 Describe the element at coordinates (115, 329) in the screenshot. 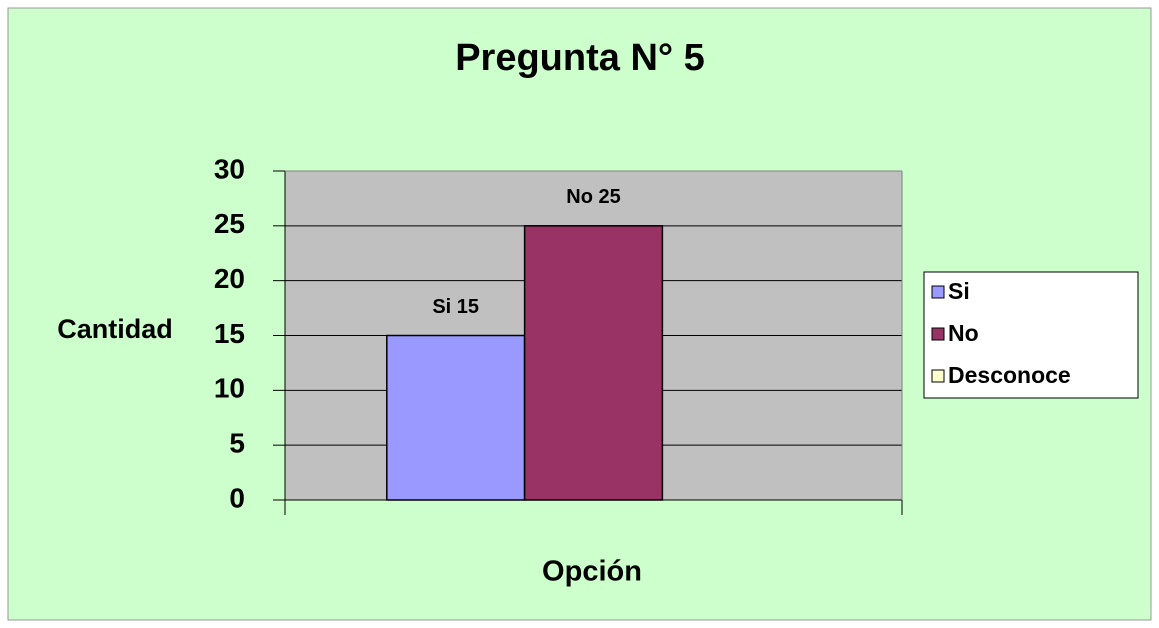

I see `y-axis-label: Cantidad` at that location.